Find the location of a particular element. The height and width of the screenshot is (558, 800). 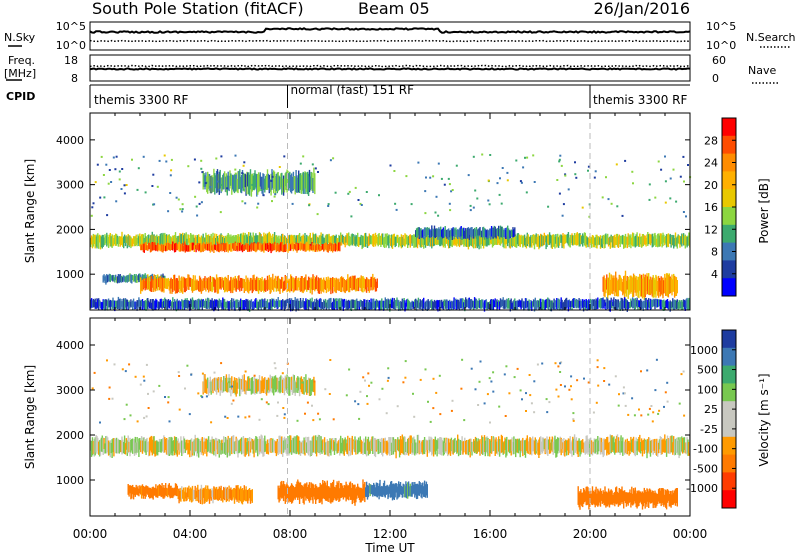

power-band-4-cell is located at coordinates (288, 180).